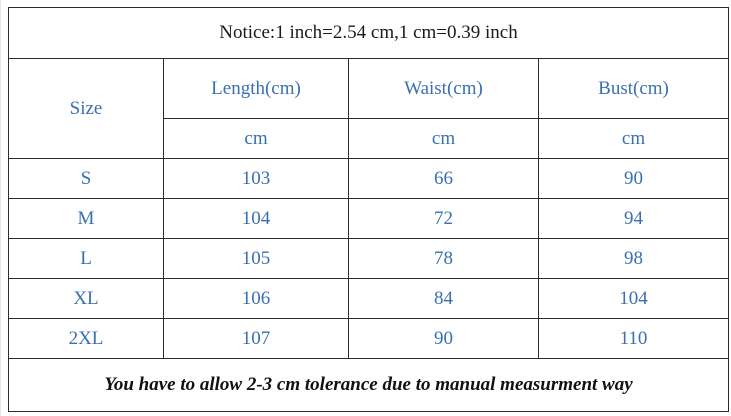 This screenshot has height=416, width=731. I want to click on waist-cell: 66, so click(443, 178).